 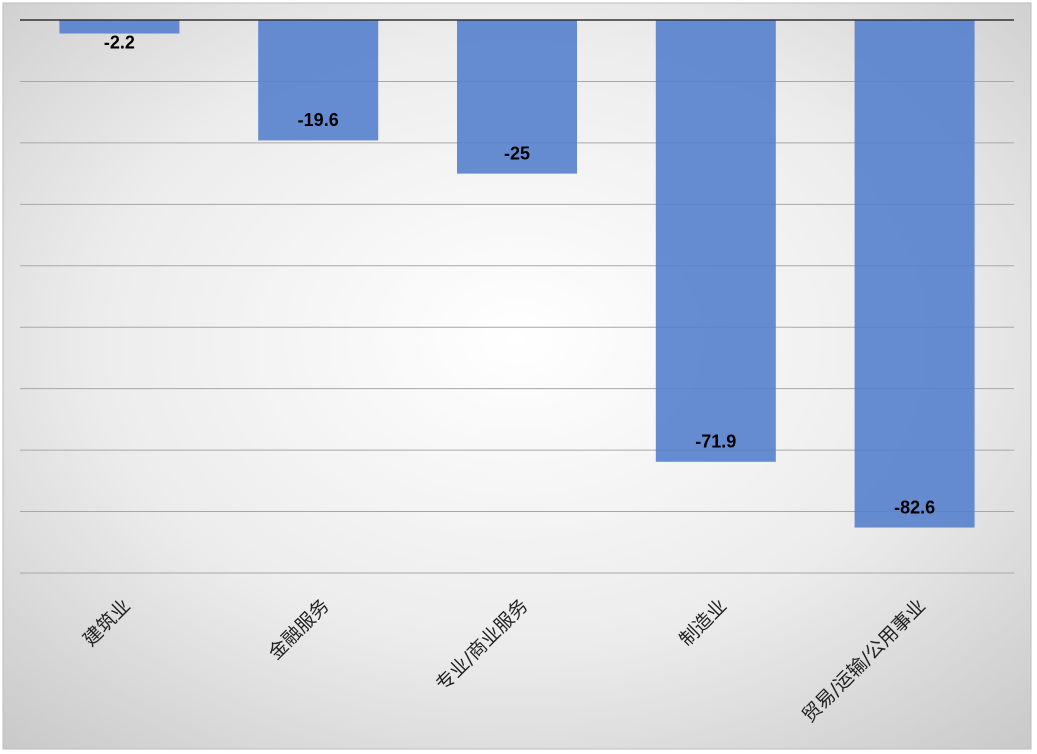 I want to click on data-label: -82.6, so click(x=914, y=507).